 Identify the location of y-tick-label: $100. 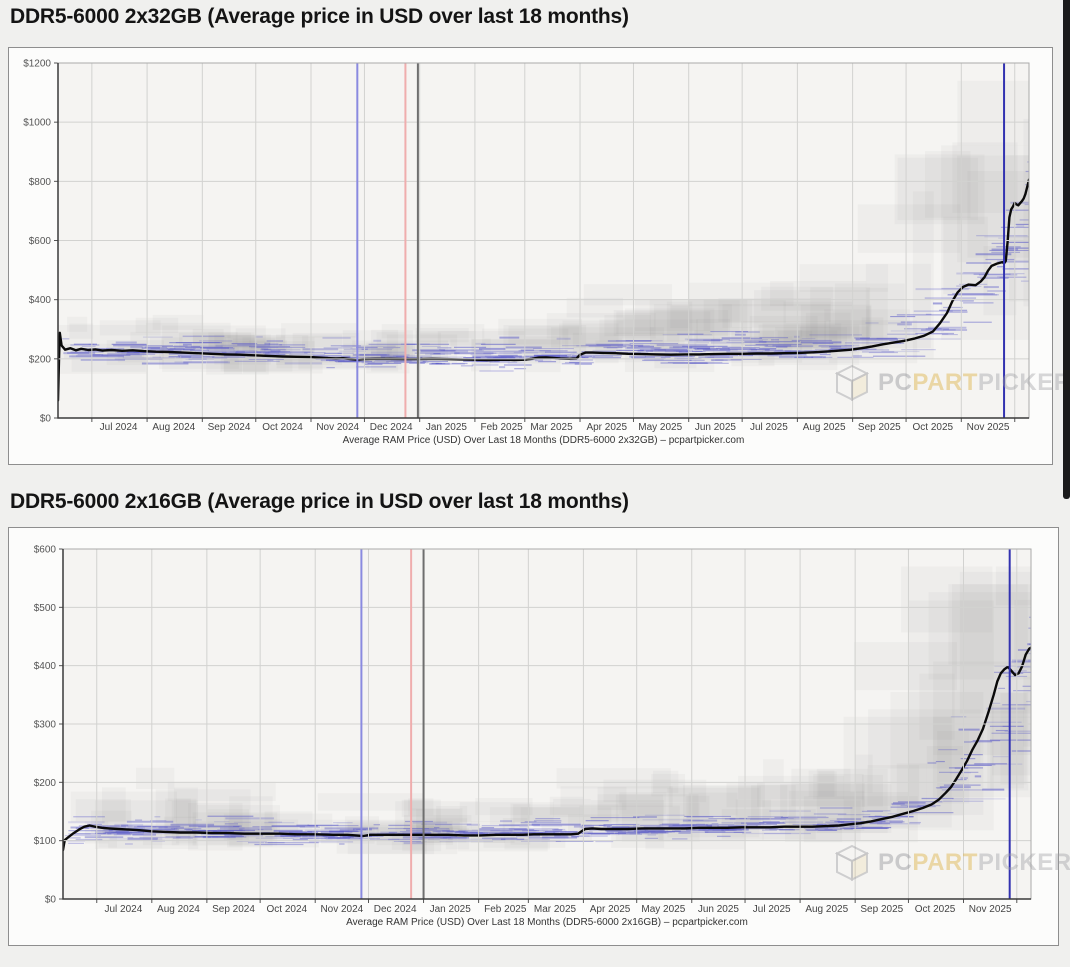
(45, 841).